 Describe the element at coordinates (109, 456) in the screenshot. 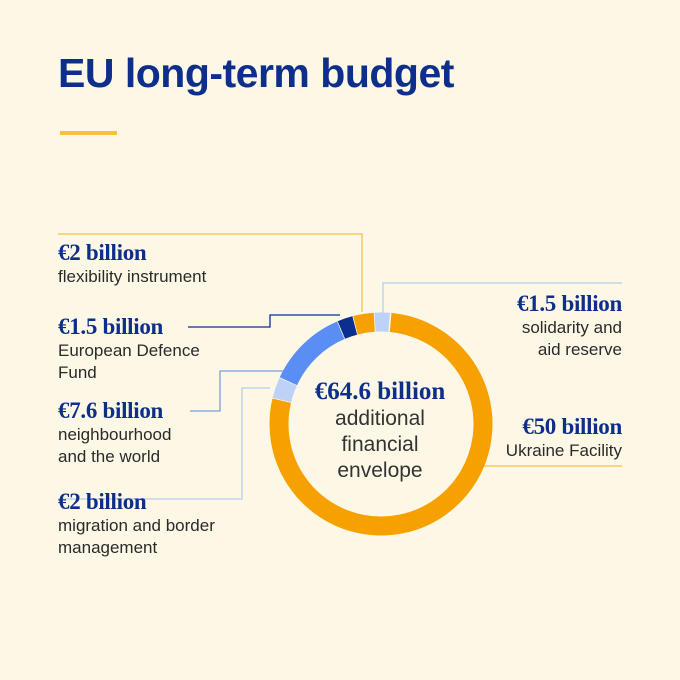

I see `label-neighbourhood-desc-2: and the world` at that location.